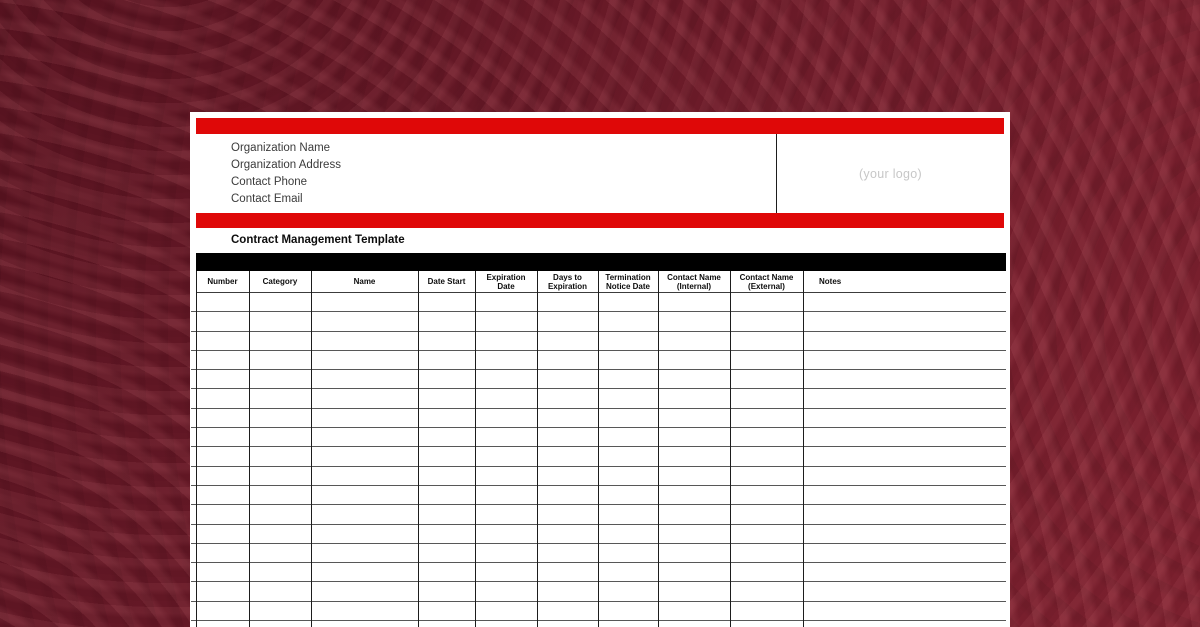 This screenshot has width=1200, height=627. Describe the element at coordinates (269, 182) in the screenshot. I see `org-info-line: Contact Phone` at that location.